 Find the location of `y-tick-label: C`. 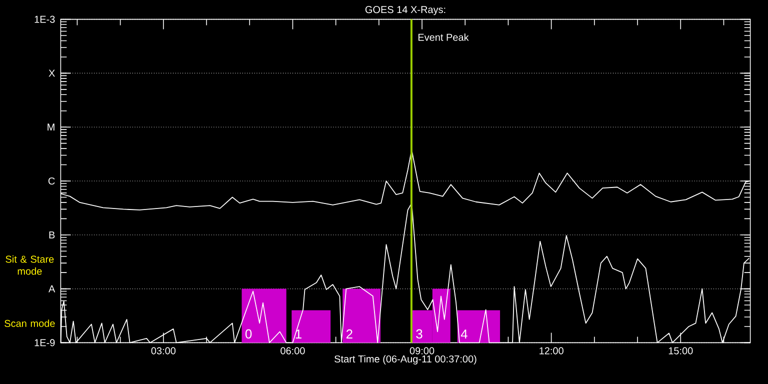

y-tick-label: C is located at coordinates (51, 181).